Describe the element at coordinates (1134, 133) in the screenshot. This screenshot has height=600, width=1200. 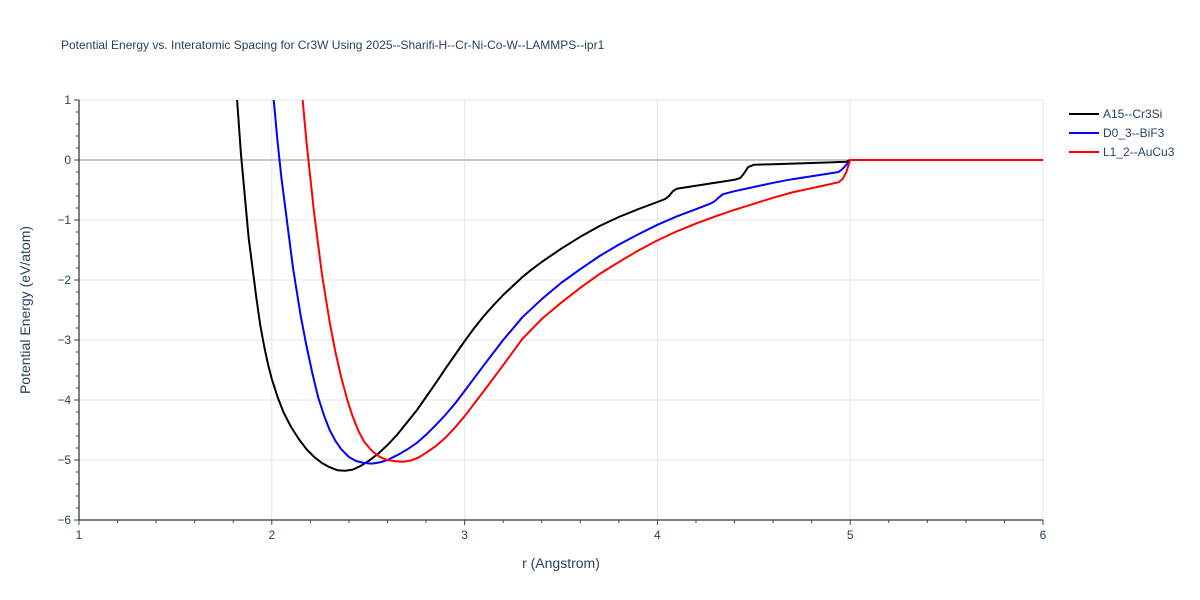
I see `legend-label: D0_3--BiF3` at that location.